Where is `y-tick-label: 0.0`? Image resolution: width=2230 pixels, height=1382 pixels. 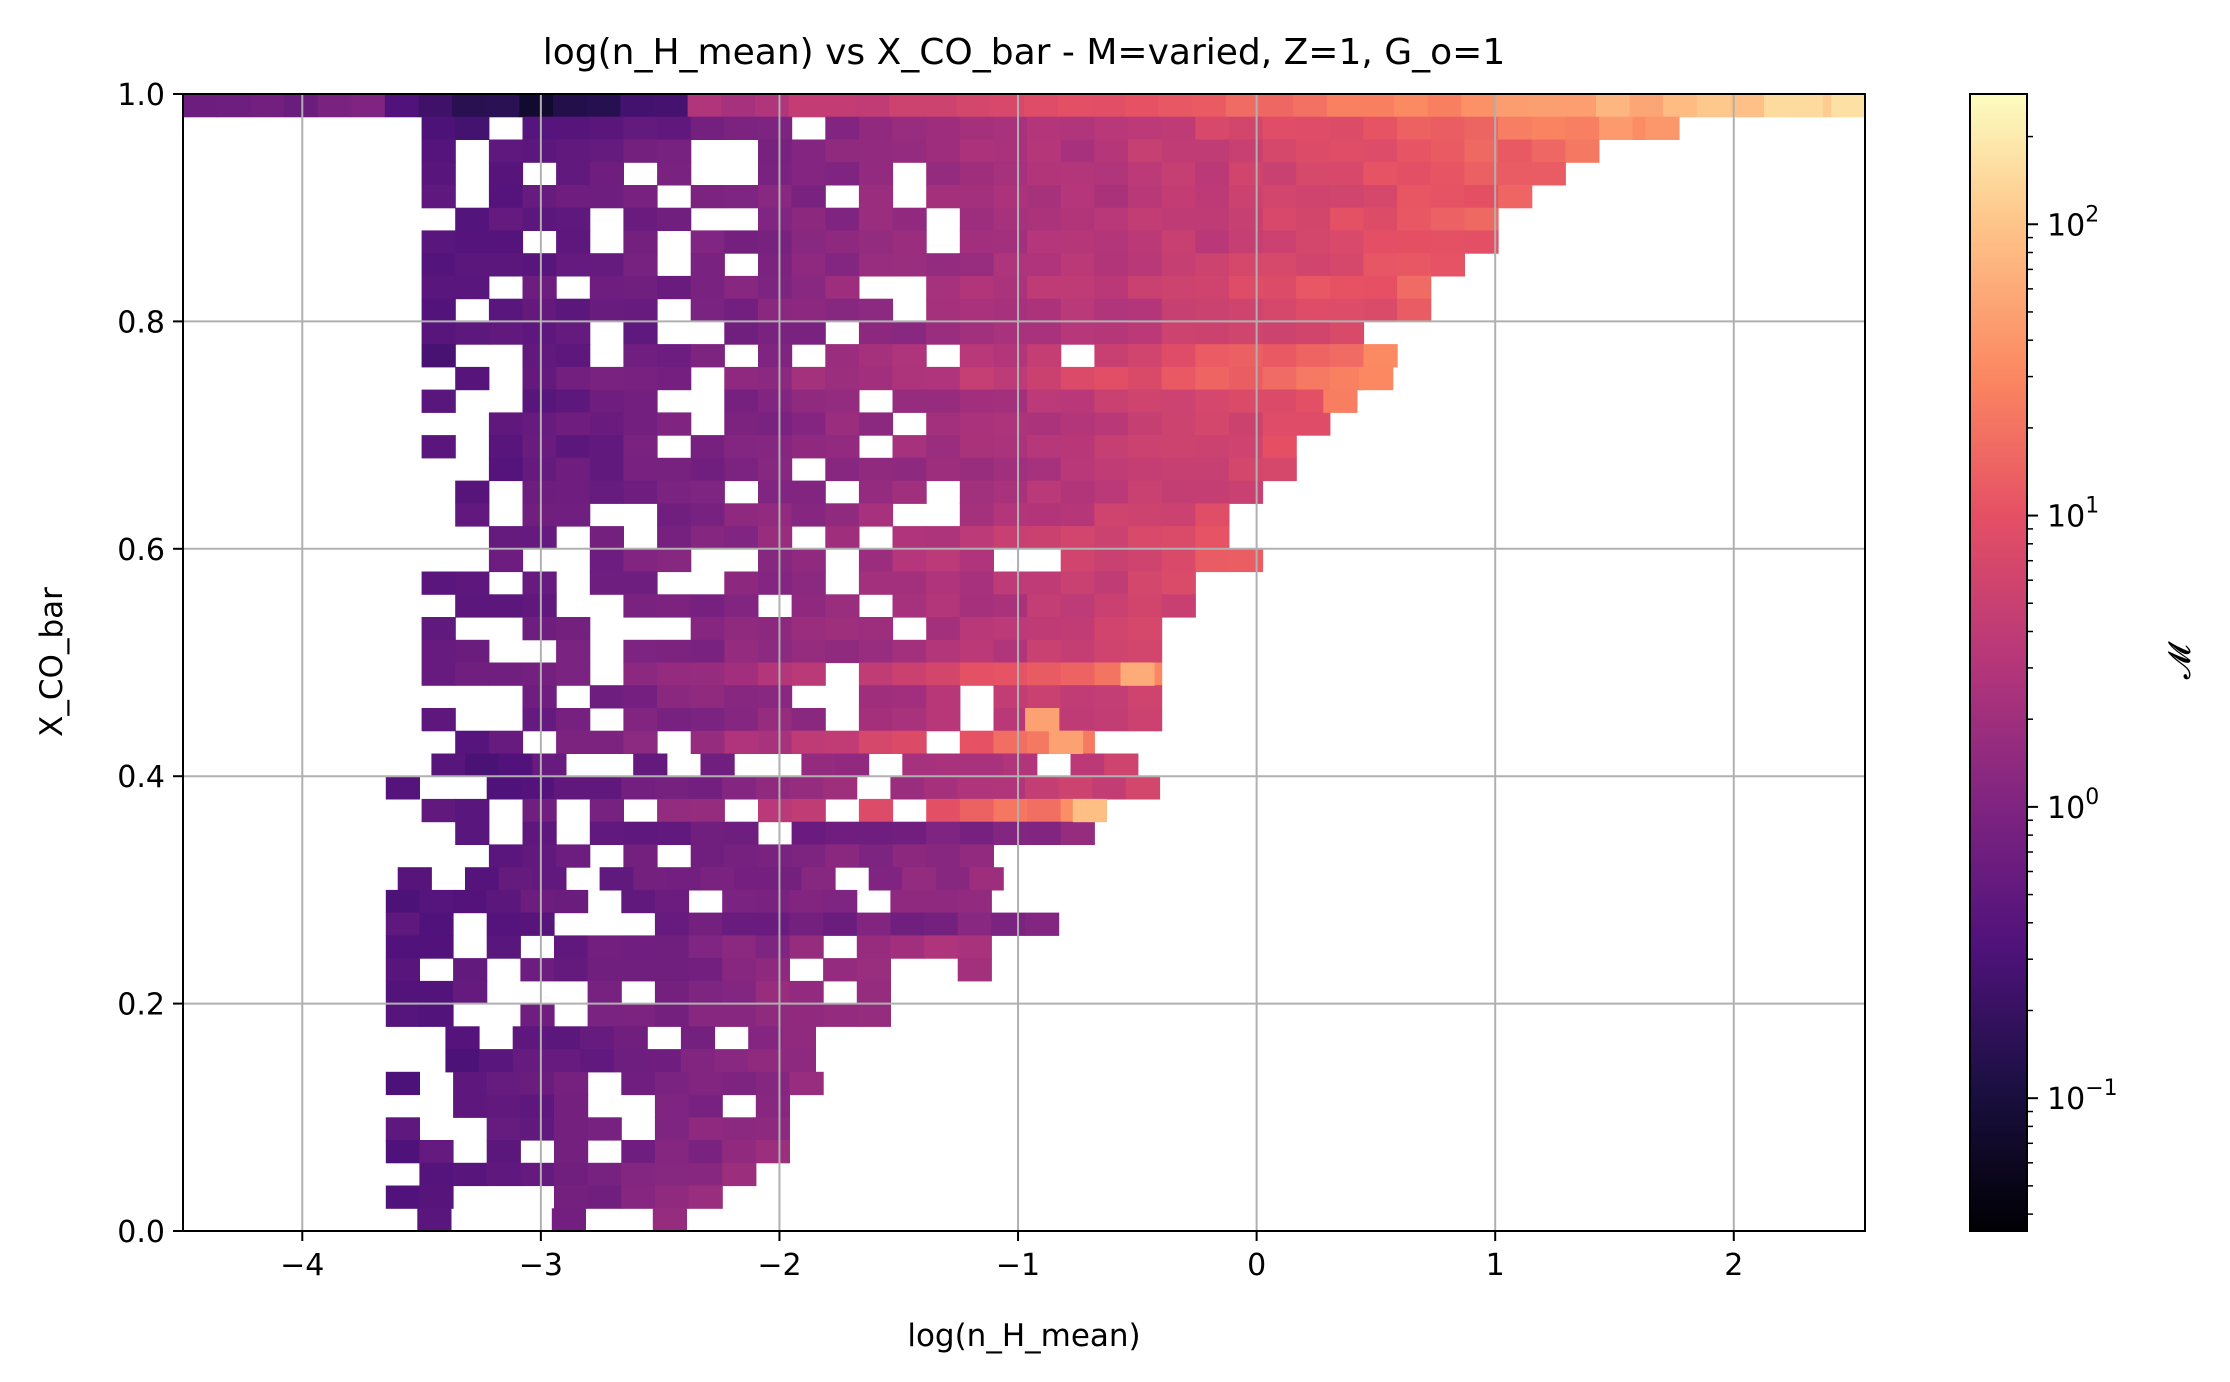 y-tick-label: 0.0 is located at coordinates (141, 1232).